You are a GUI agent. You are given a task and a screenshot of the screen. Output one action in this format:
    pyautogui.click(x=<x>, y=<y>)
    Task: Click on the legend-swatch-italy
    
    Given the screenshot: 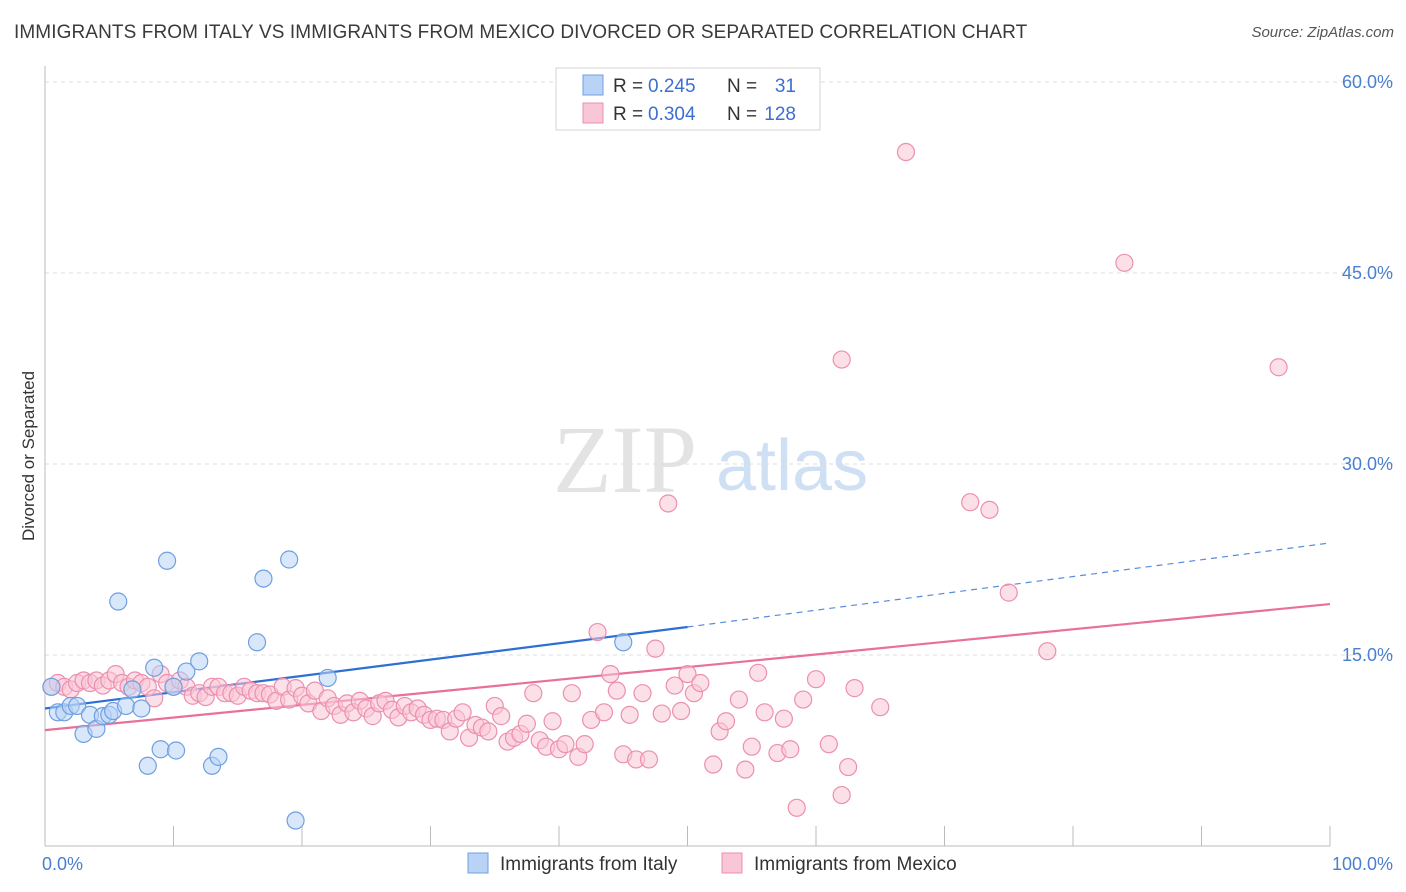 What is the action you would take?
    pyautogui.click(x=593, y=85)
    